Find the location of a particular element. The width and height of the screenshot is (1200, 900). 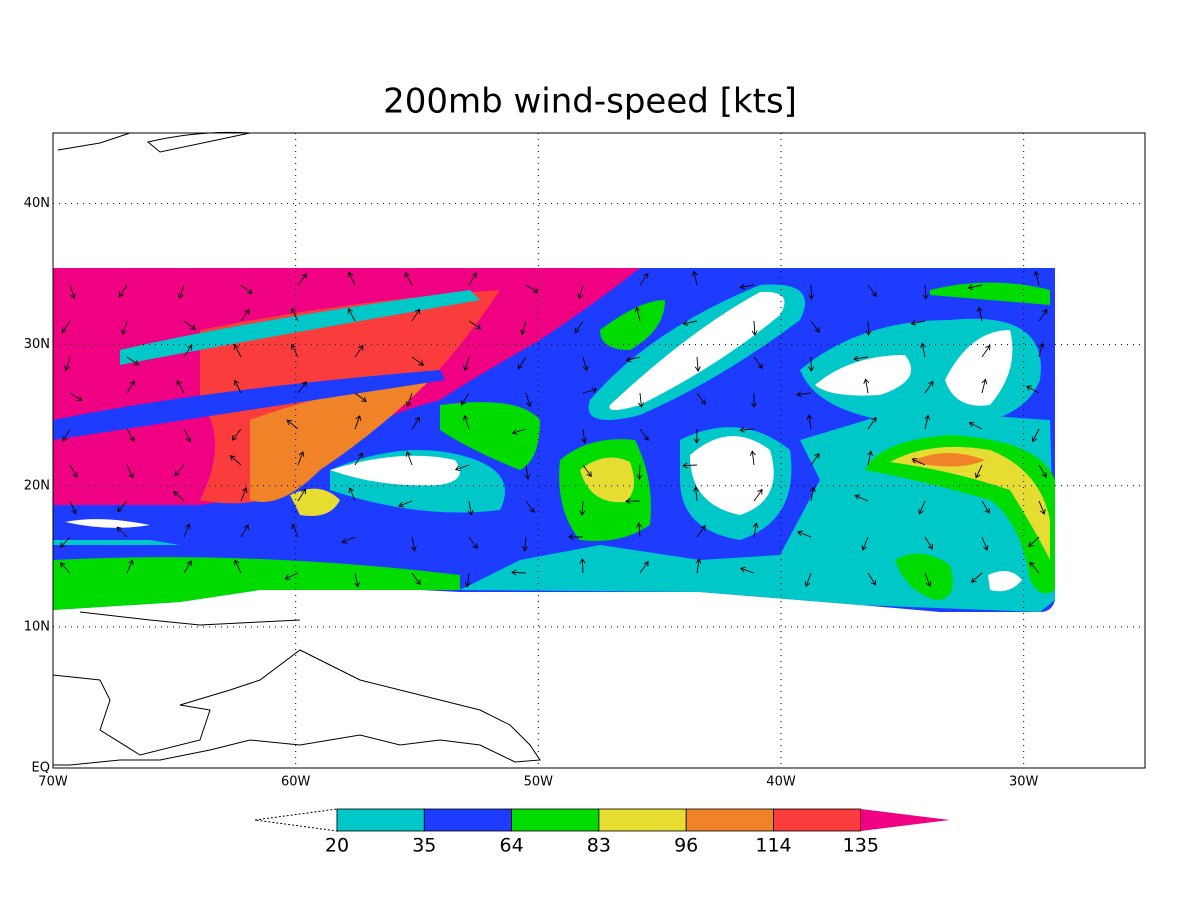

y-tick-label: 30N is located at coordinates (37, 344).